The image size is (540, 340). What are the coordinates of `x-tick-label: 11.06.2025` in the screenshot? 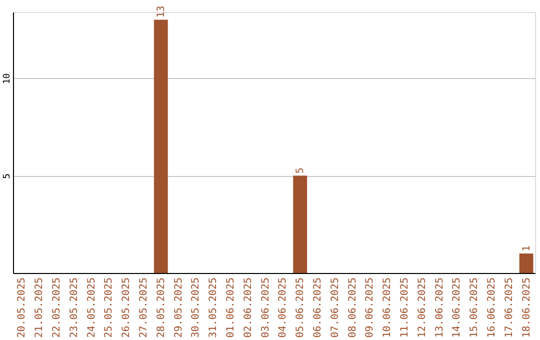 It's located at (405, 308).